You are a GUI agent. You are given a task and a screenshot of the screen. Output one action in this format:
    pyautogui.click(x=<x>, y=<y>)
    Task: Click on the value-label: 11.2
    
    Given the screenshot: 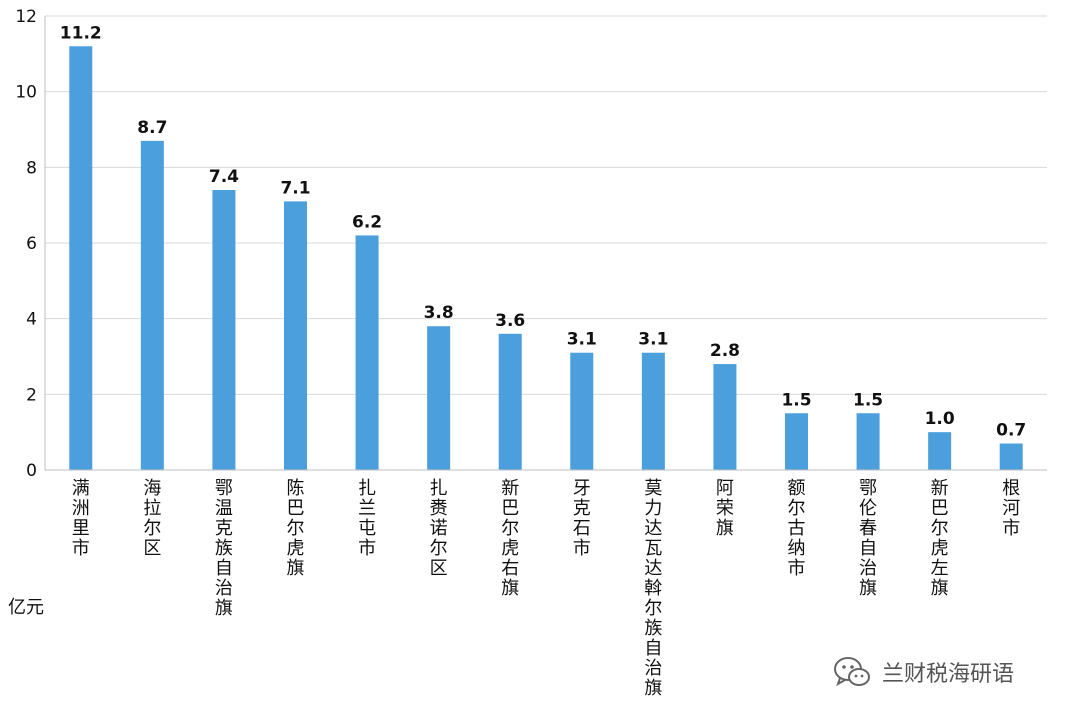 What is the action you would take?
    pyautogui.click(x=81, y=33)
    